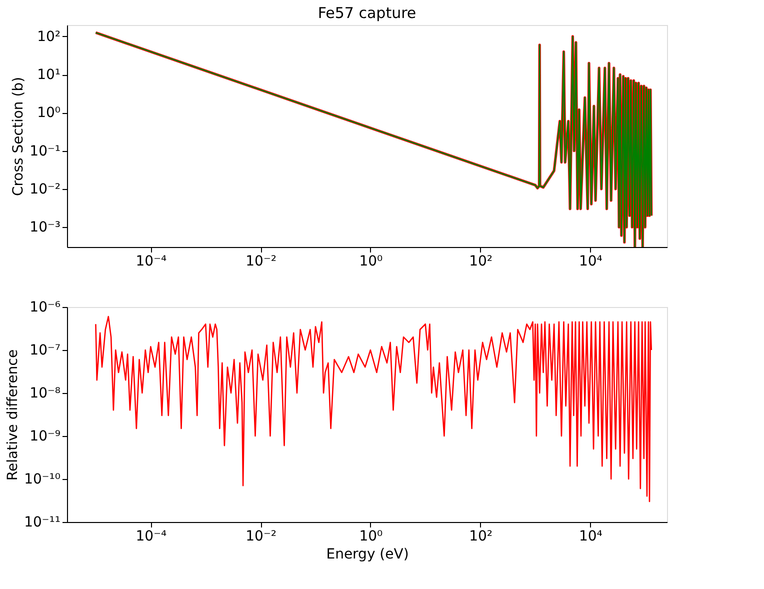 The image size is (764, 589). Describe the element at coordinates (49, 113) in the screenshot. I see `y-tick-label: 10⁰` at that location.